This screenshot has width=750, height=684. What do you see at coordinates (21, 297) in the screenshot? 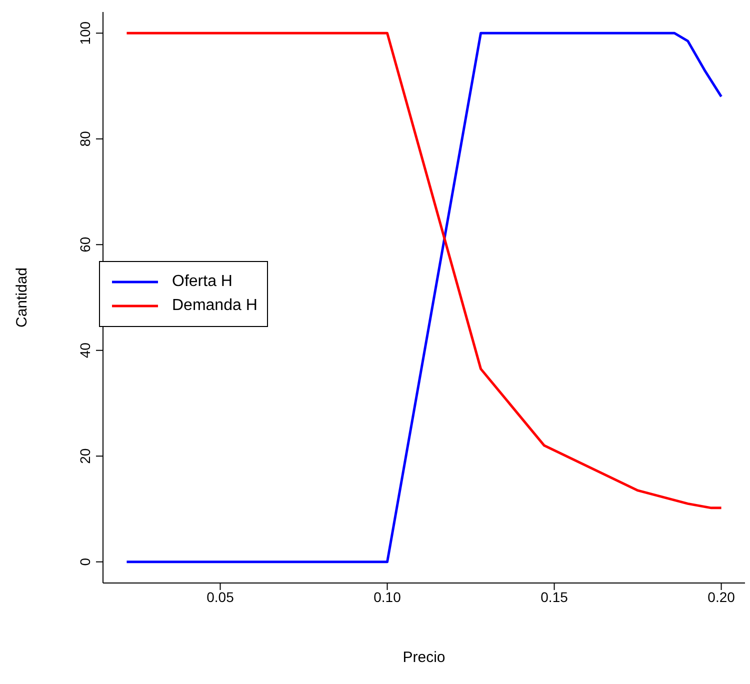
I see `y-axis-title: Cantidad` at bounding box center [21, 297].